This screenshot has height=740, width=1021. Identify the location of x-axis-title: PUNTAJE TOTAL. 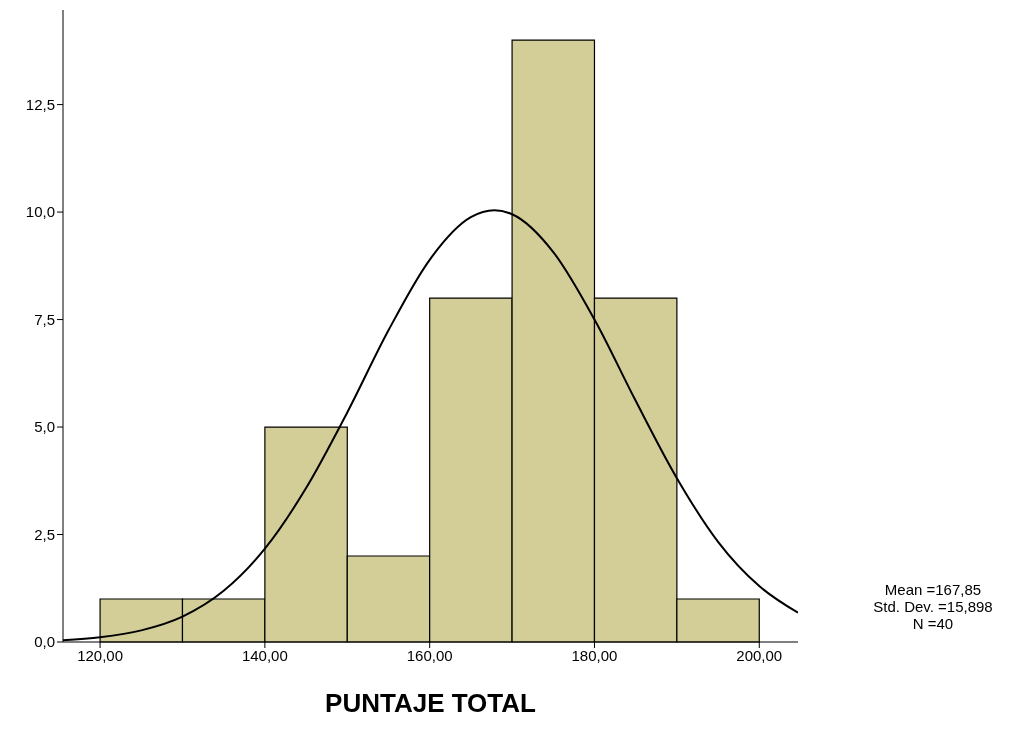
(431, 703).